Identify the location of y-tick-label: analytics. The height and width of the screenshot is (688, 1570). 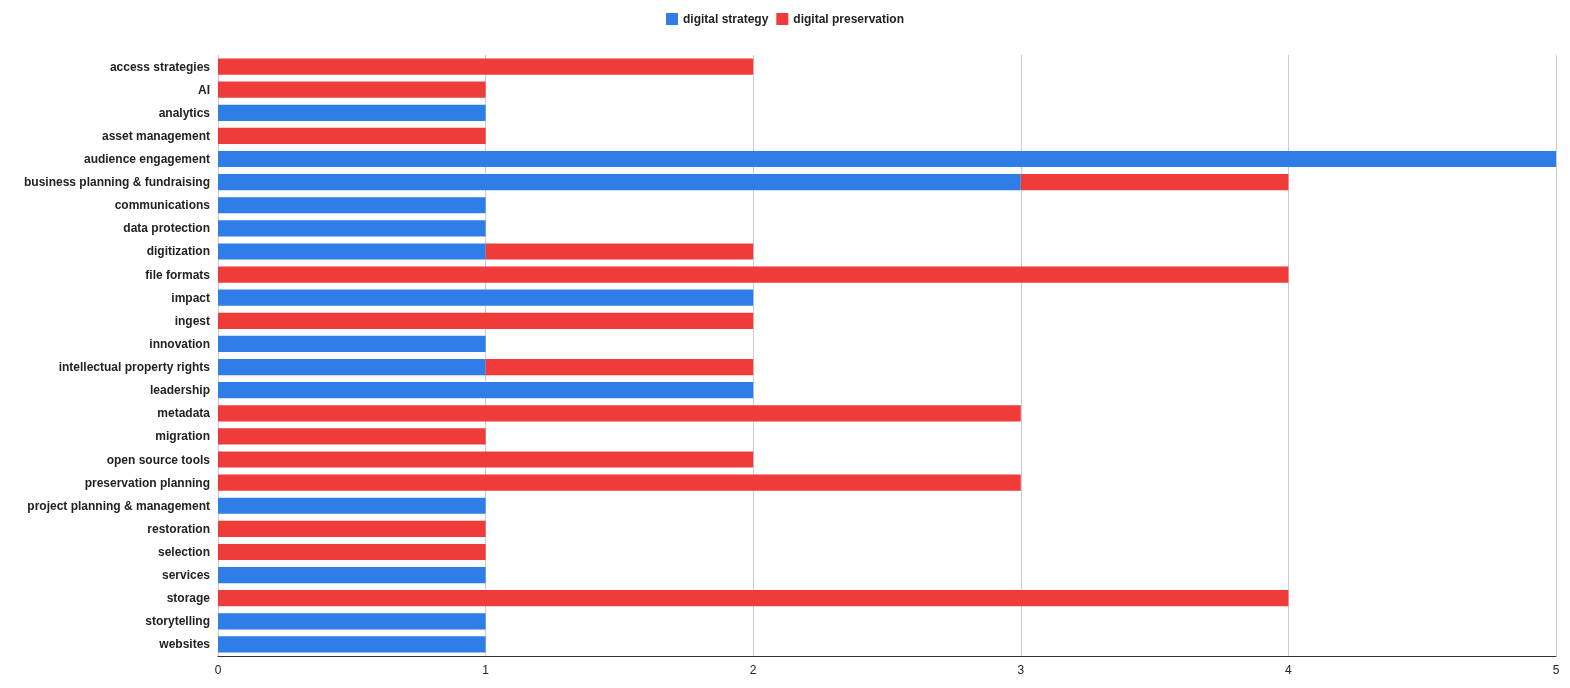
(184, 112).